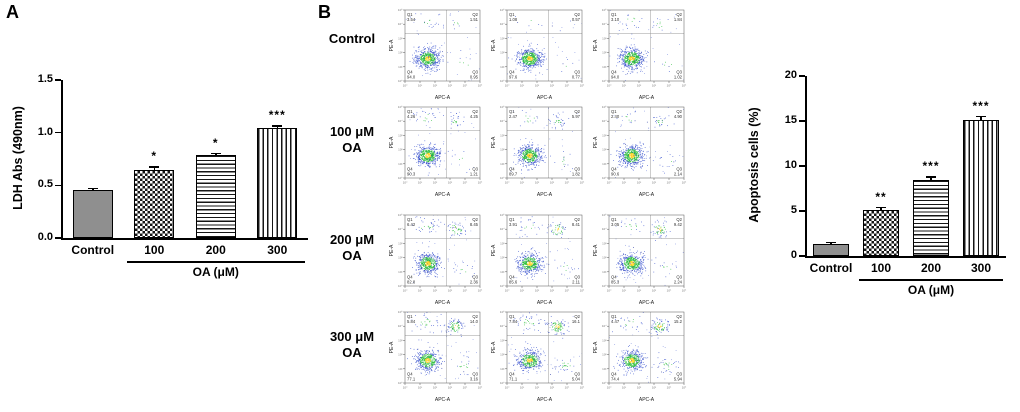  What do you see at coordinates (45, 131) in the screenshot?
I see `y-tick-label: 1.0` at bounding box center [45, 131].